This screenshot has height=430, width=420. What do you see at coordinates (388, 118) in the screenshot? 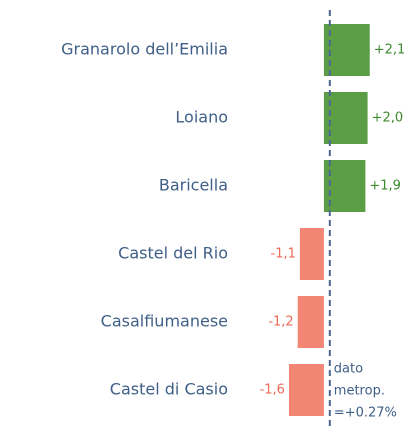
I see `value-label: +2,0` at bounding box center [388, 118].